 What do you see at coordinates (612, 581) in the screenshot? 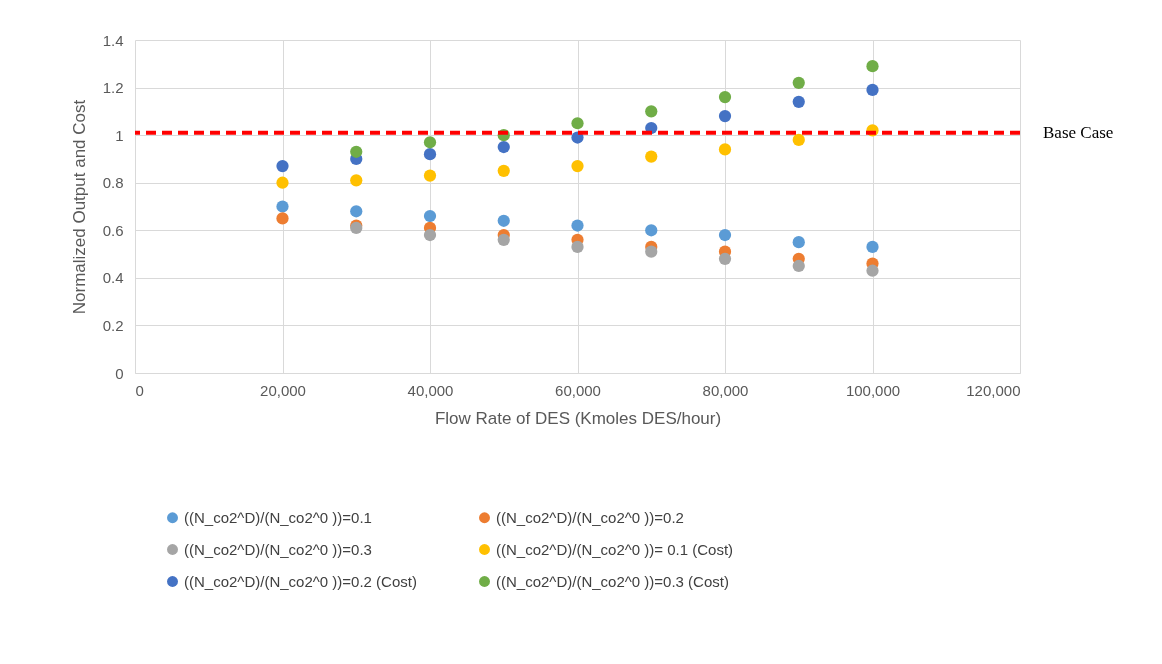
I see `legend-label: ((N_co2^D)/(N_co2^0 ))=0.3 (Cost)` at bounding box center [612, 581].